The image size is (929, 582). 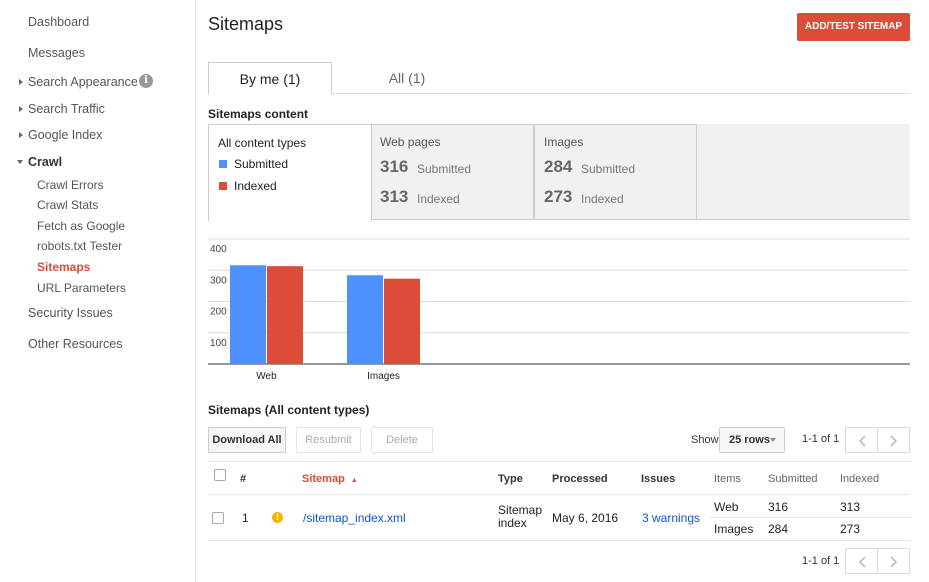 What do you see at coordinates (394, 166) in the screenshot?
I see `web-submitted-count: 316` at bounding box center [394, 166].